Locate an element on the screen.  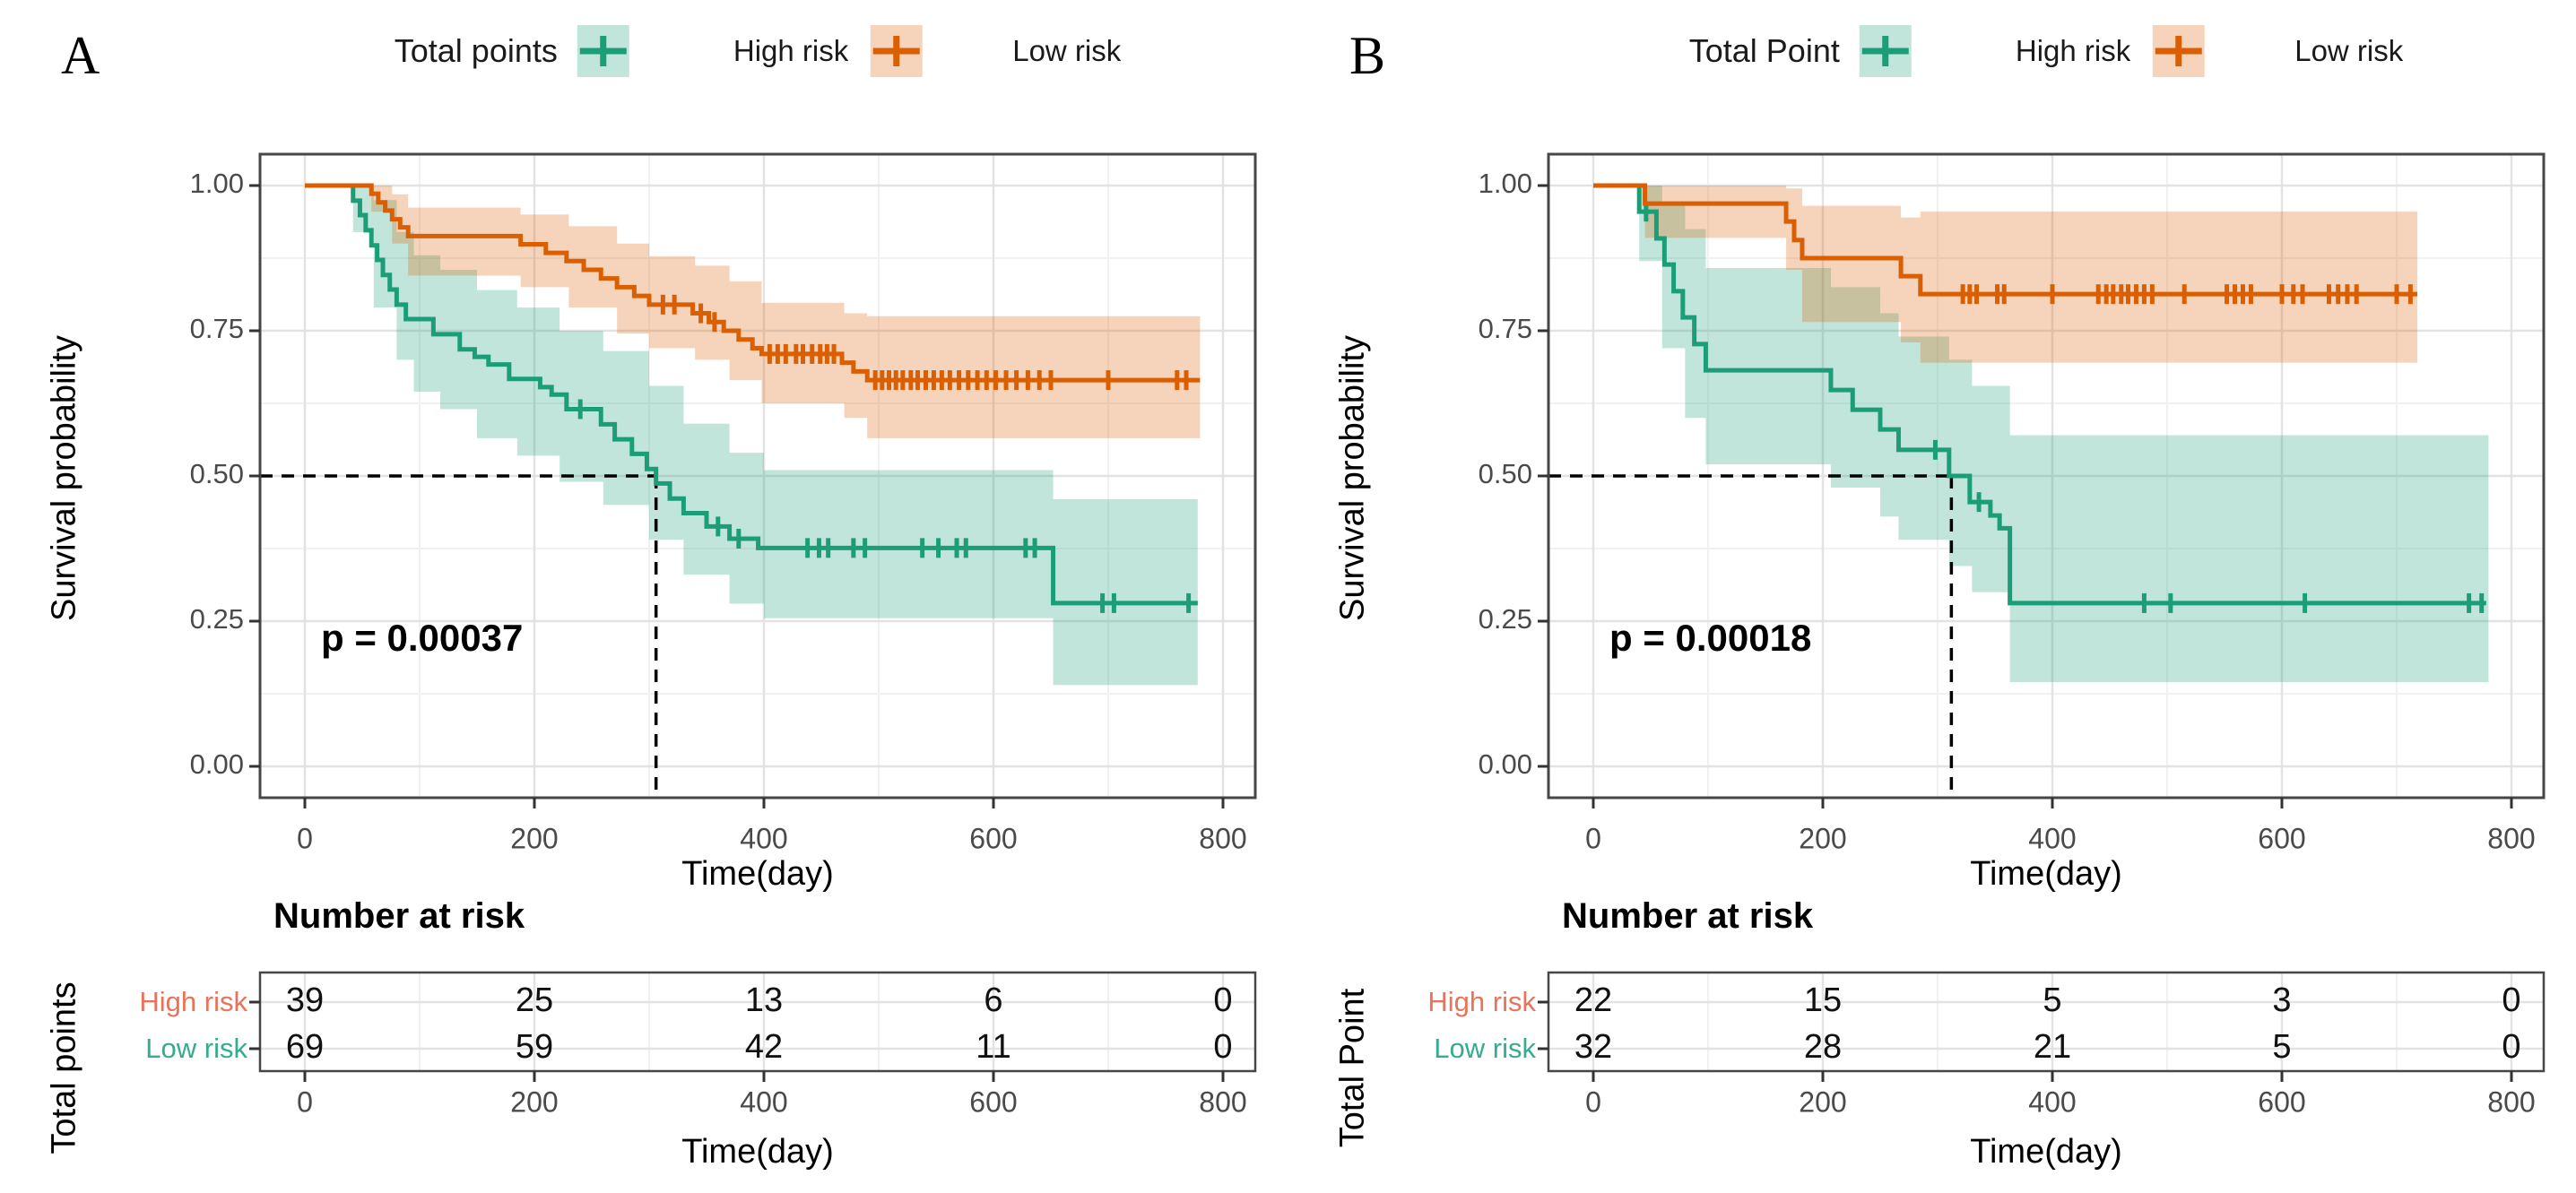
risk-count: 6 is located at coordinates (993, 1000).